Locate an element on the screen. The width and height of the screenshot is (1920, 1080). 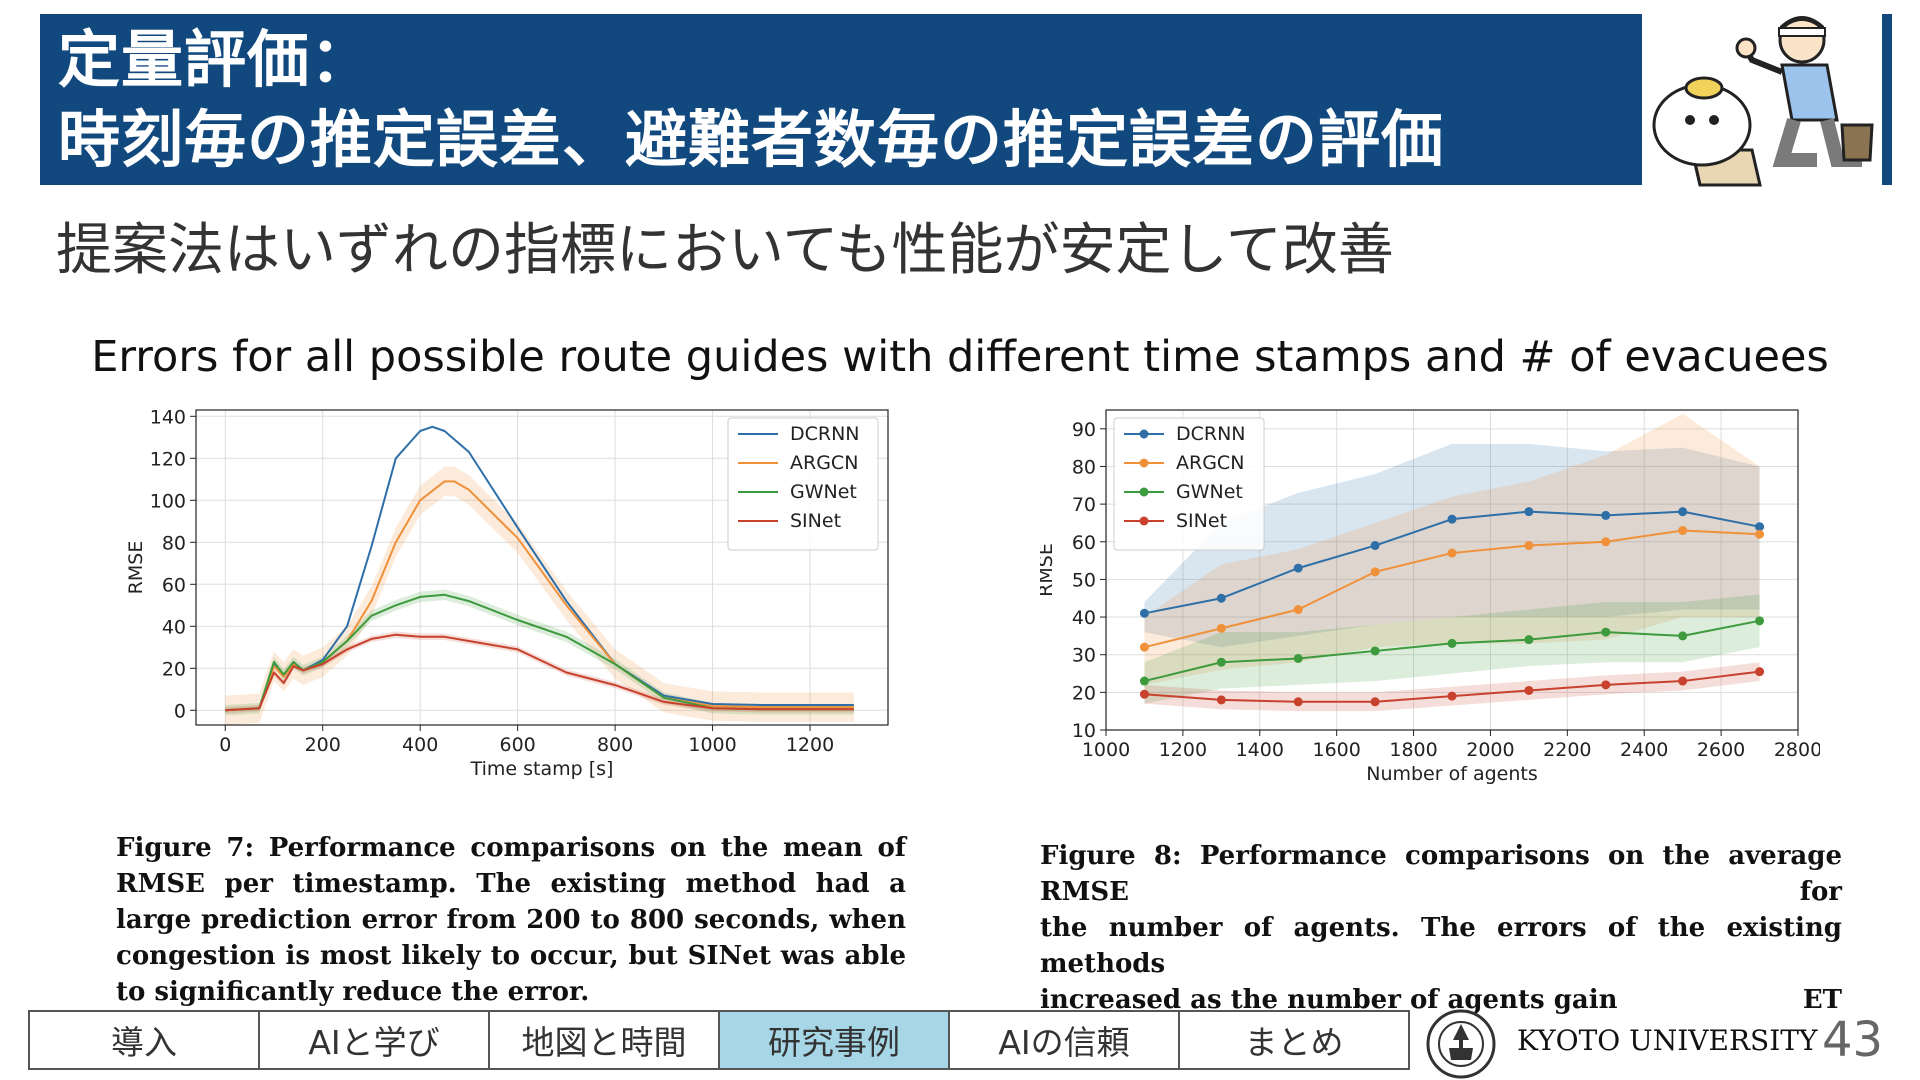
y-tick-label: 120 is located at coordinates (168, 459).